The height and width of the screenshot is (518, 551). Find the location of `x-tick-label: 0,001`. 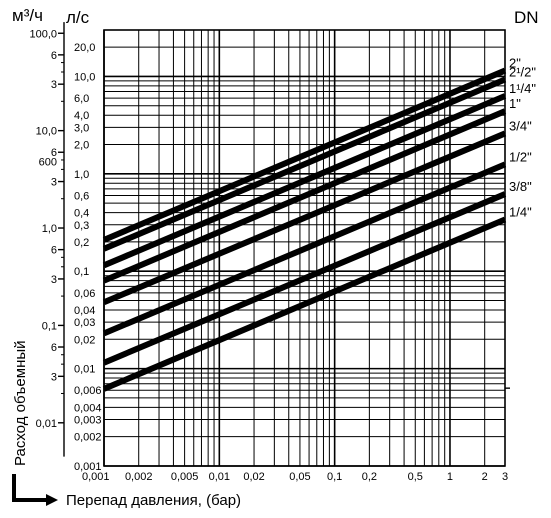

x-tick-label: 0,001 is located at coordinates (96, 477).